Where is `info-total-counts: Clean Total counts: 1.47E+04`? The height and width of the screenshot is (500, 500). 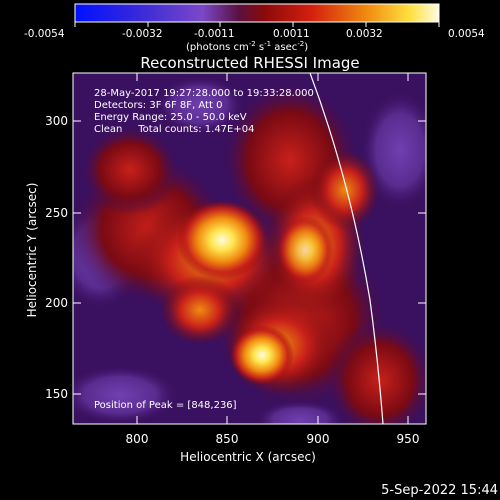 info-total-counts: Clean Total counts: 1.47E+04 is located at coordinates (174, 129).